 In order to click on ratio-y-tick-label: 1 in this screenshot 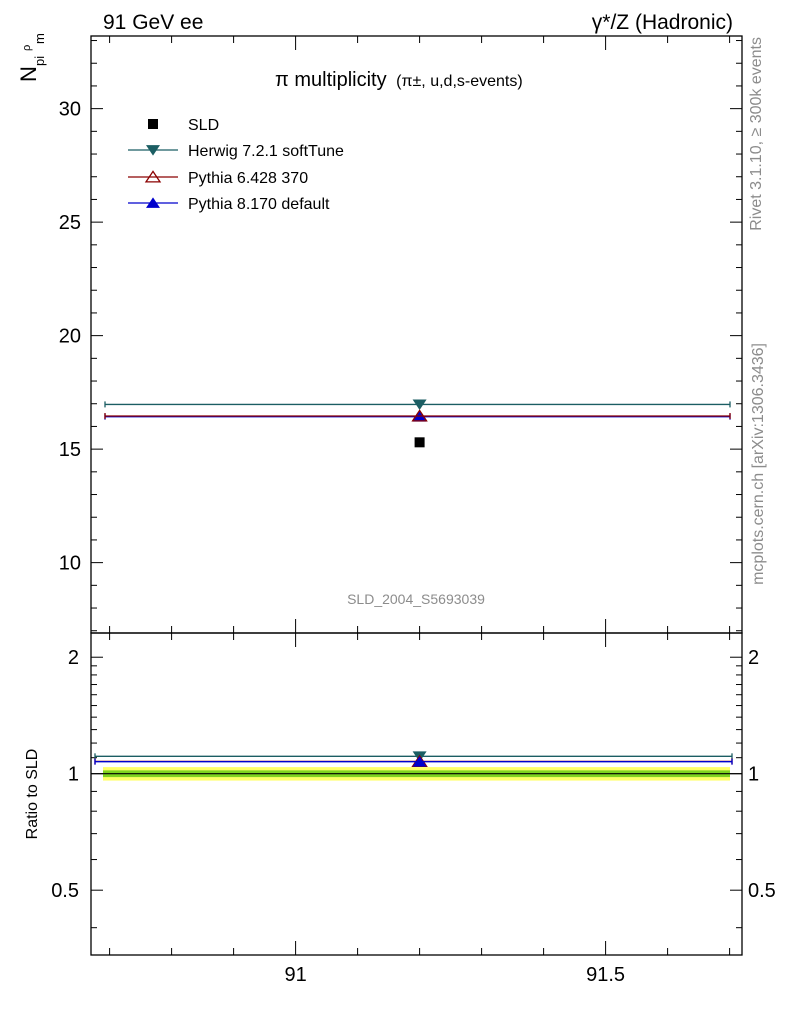, I will do `click(73, 775)`.